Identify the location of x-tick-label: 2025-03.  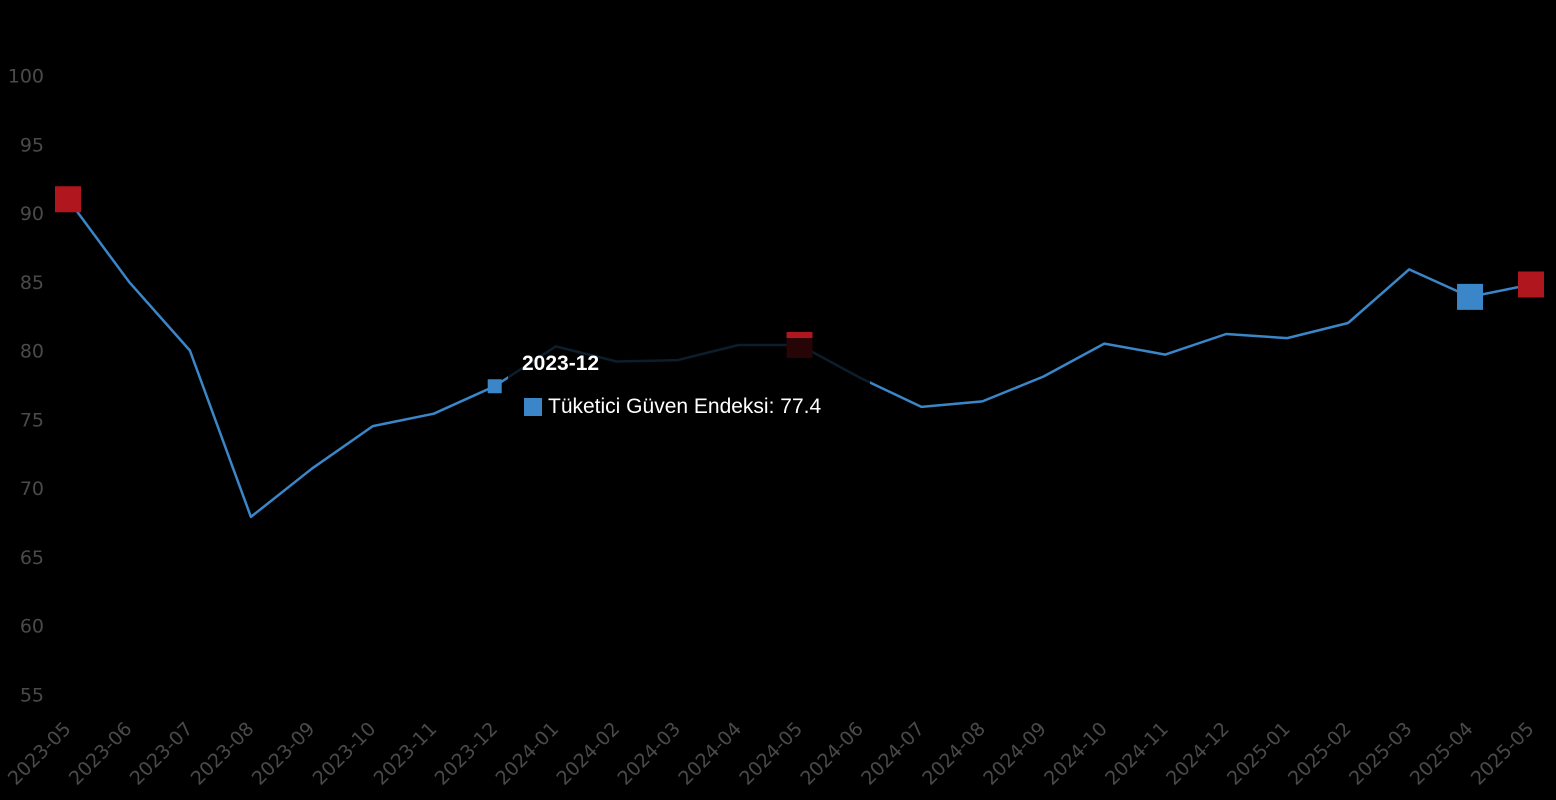
(1381, 754).